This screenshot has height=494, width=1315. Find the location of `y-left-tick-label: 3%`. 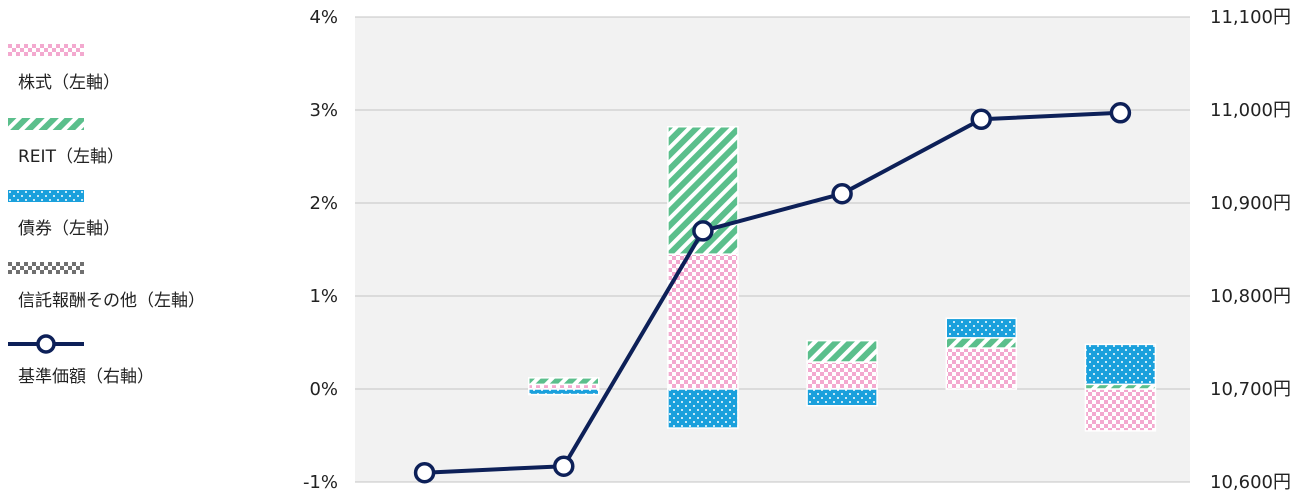

y-left-tick-label: 3% is located at coordinates (323, 110).